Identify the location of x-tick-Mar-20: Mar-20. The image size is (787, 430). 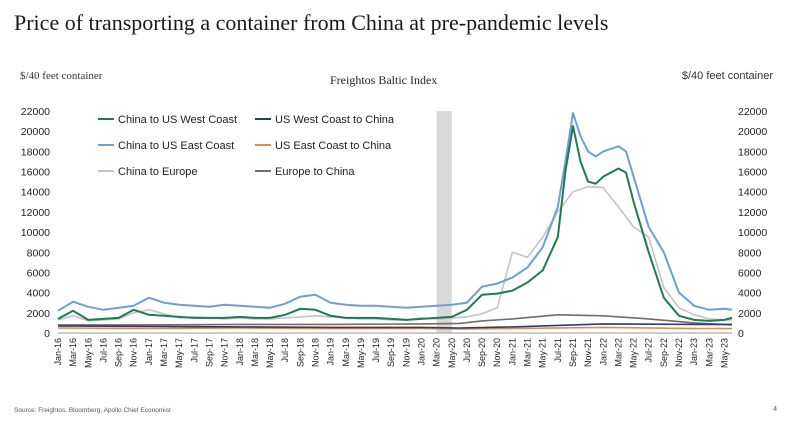
(437, 352).